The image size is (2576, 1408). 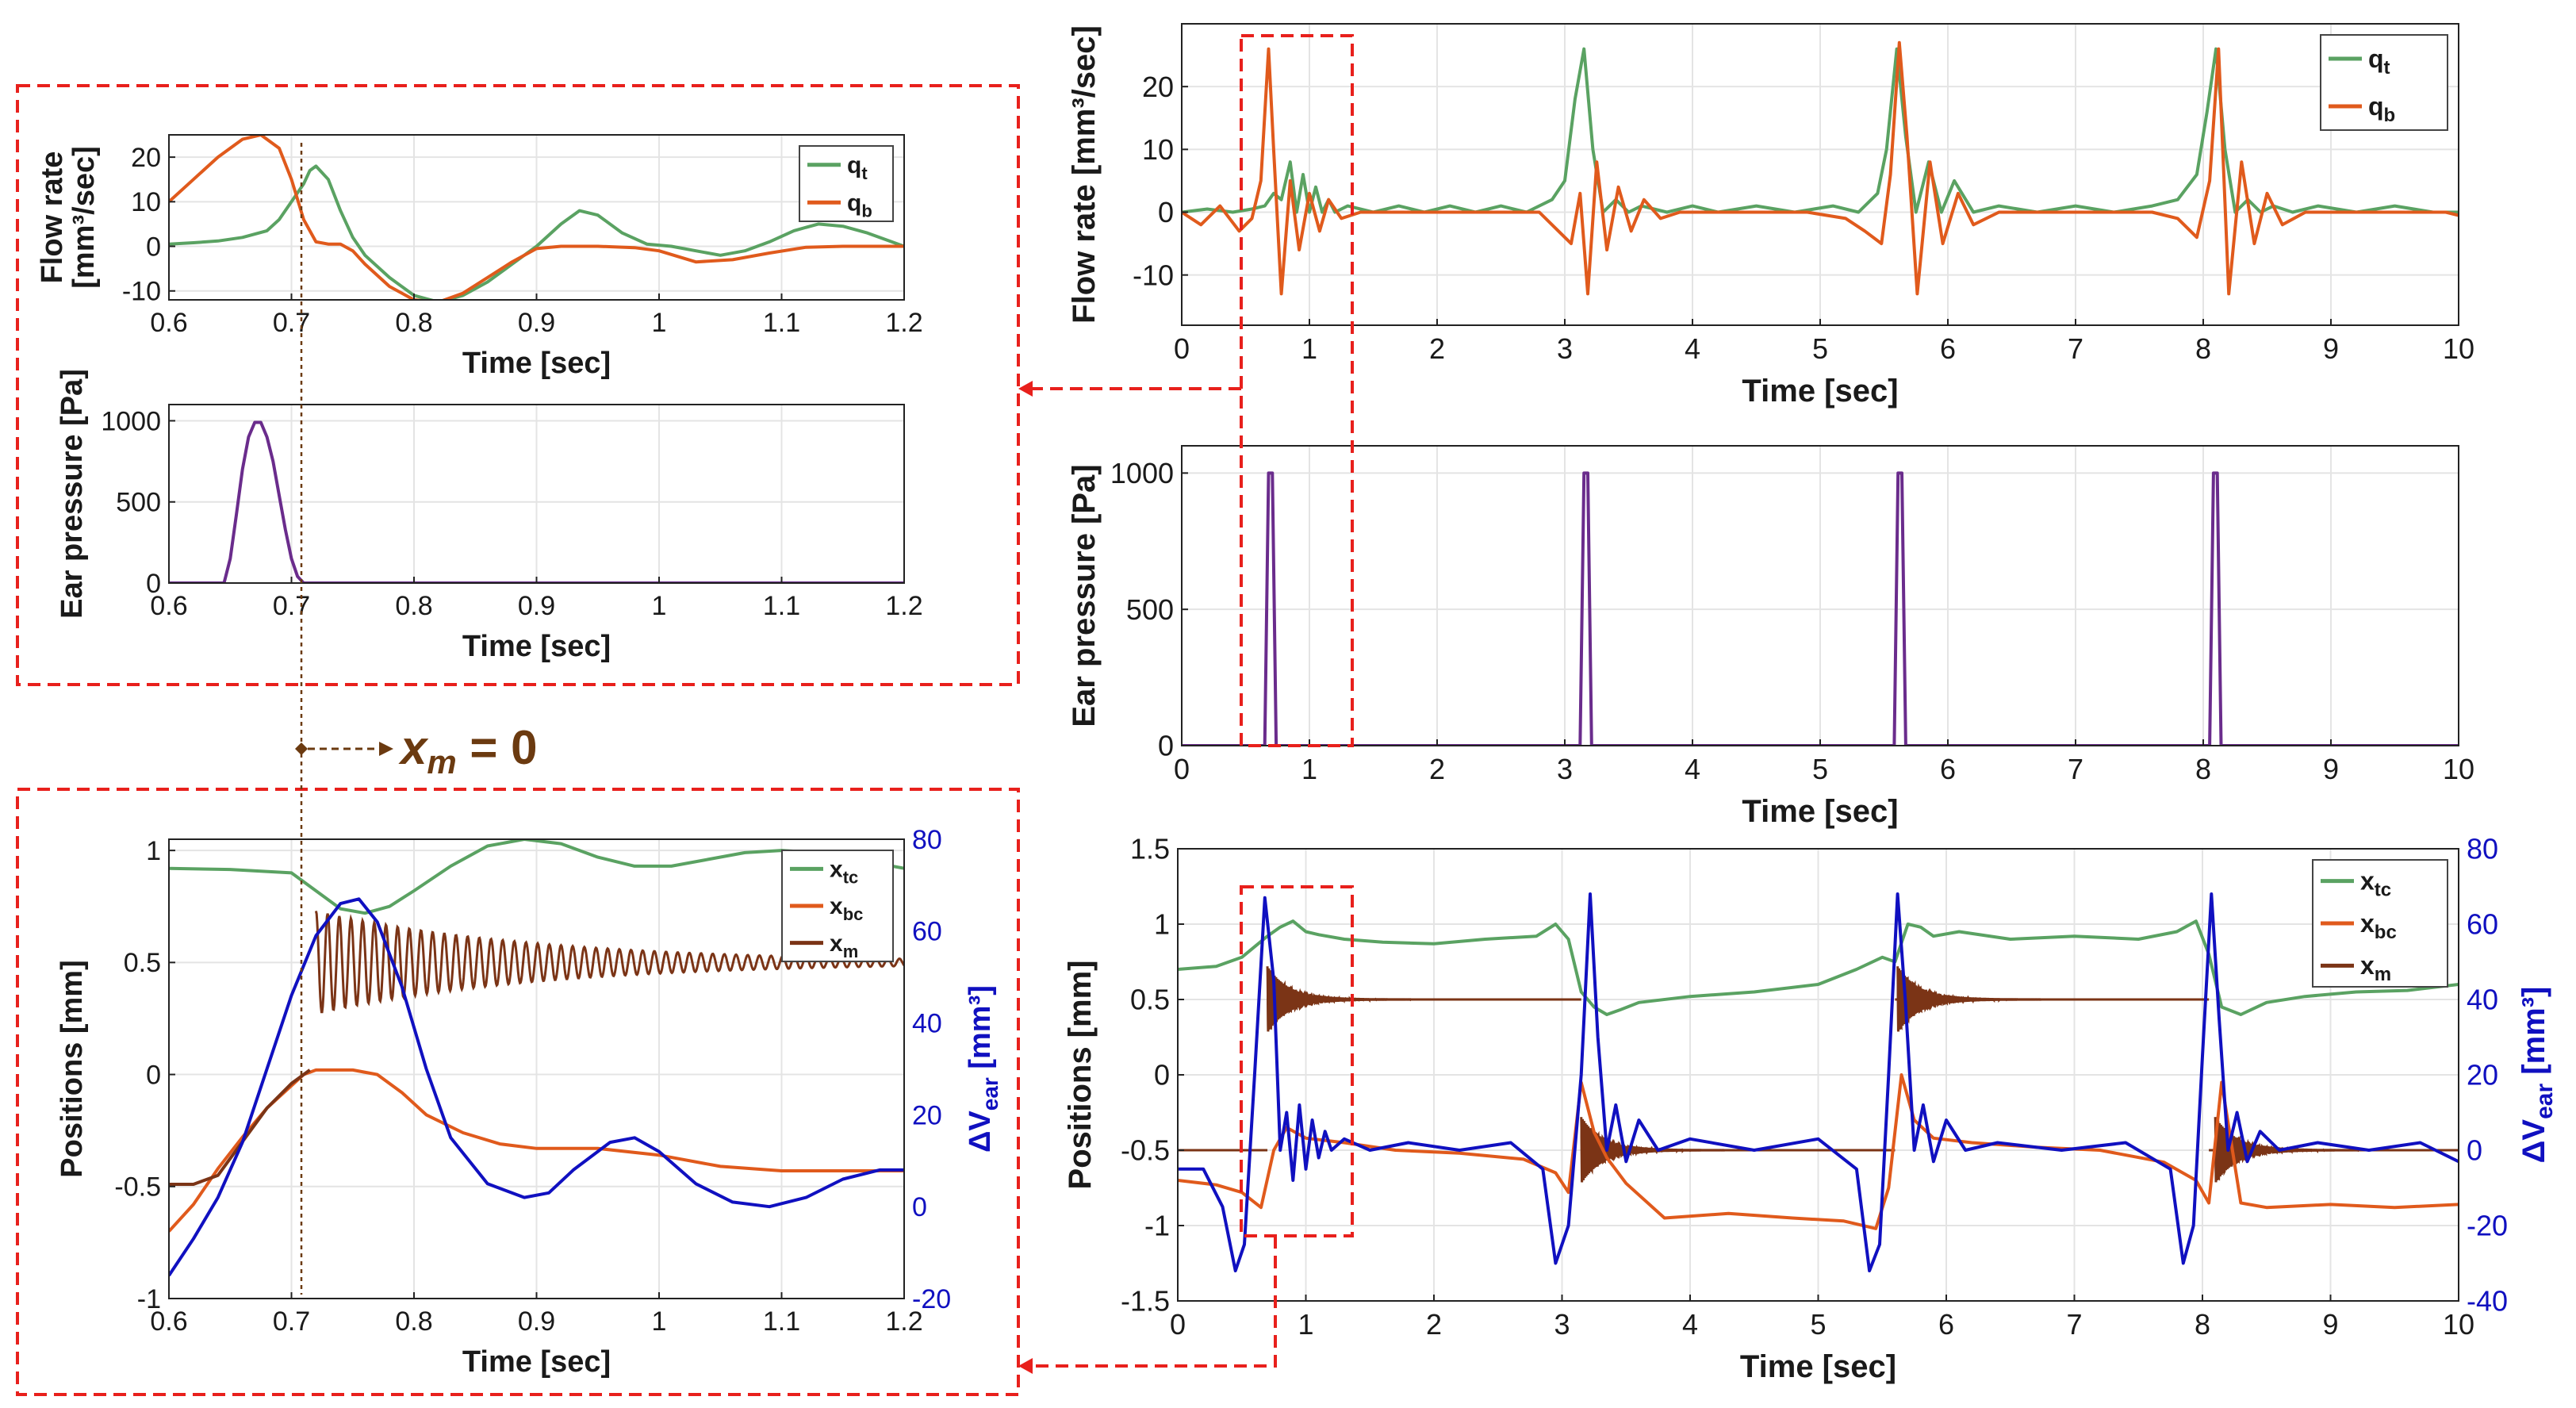 I want to click on y-tick-label: 10, so click(x=1158, y=150).